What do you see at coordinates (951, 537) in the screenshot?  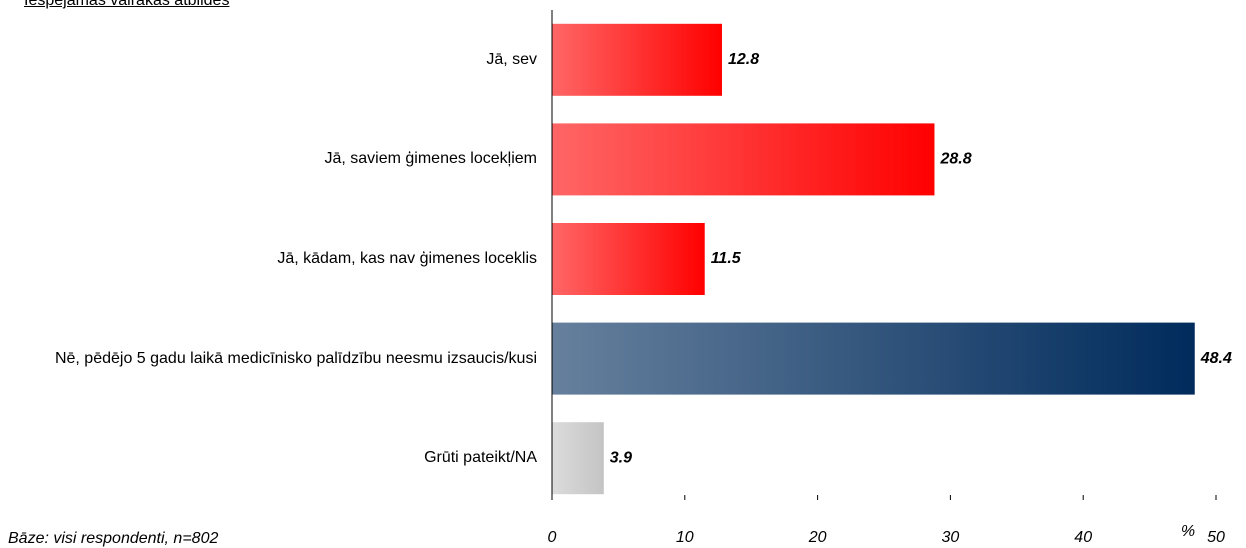 I see `x-tick-label: 30` at bounding box center [951, 537].